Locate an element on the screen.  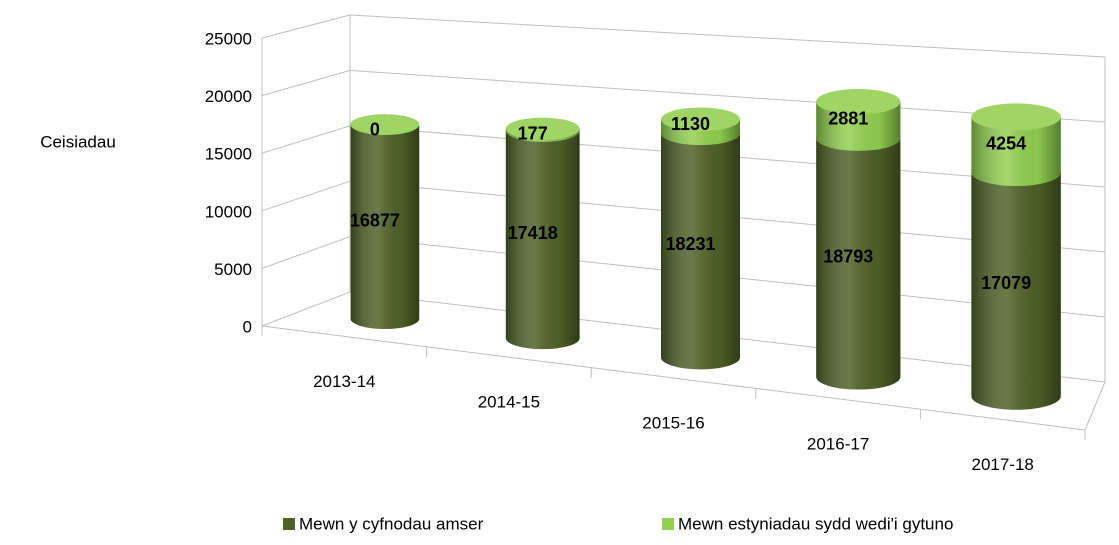
x-tick-label: 2015-16 is located at coordinates (673, 422).